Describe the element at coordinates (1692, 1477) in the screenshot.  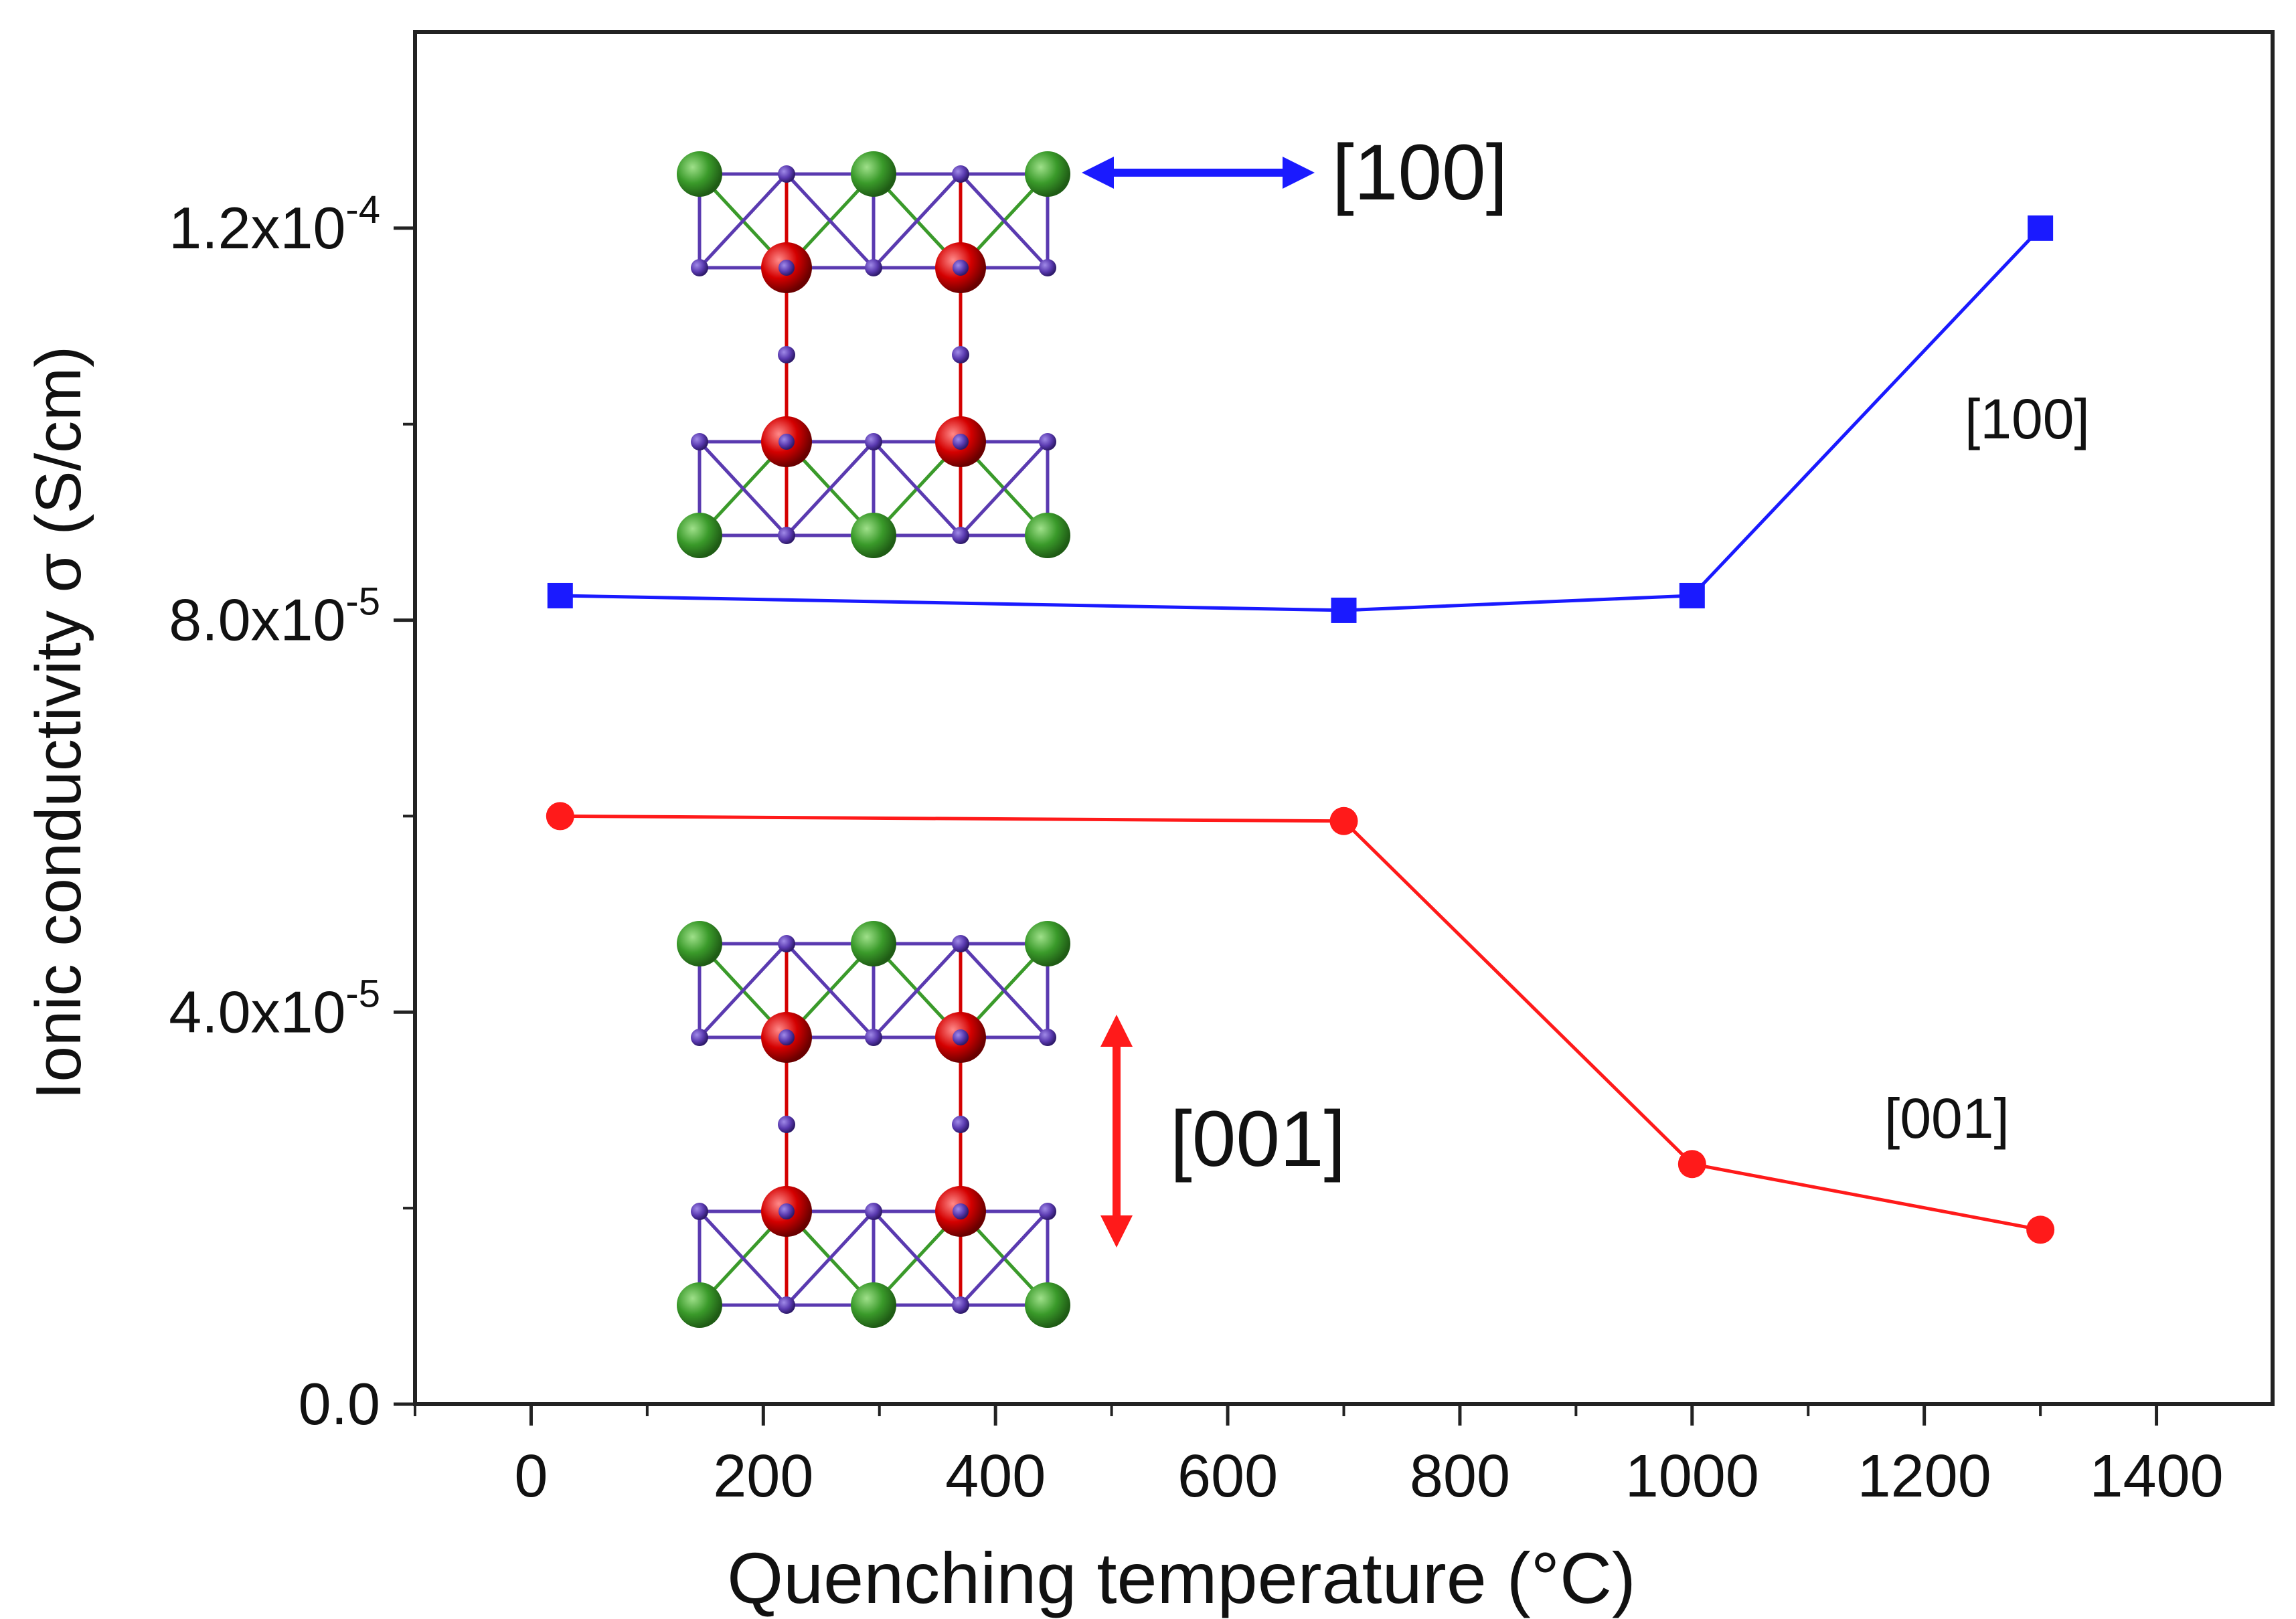
I see `x-tick-label: 1000` at that location.